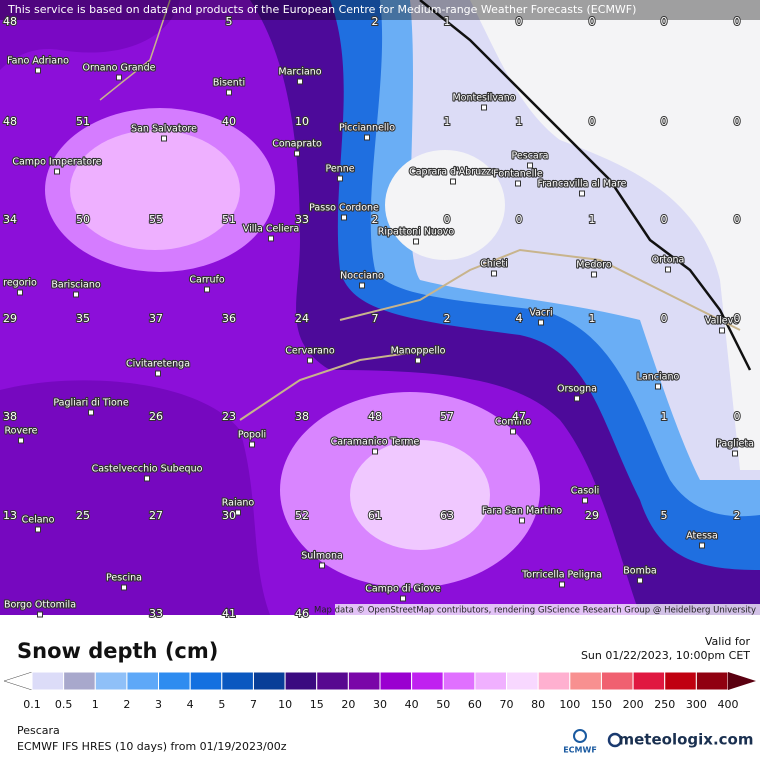  What do you see at coordinates (696, 704) in the screenshot?
I see `colorbar-tick-label: 300` at bounding box center [696, 704].